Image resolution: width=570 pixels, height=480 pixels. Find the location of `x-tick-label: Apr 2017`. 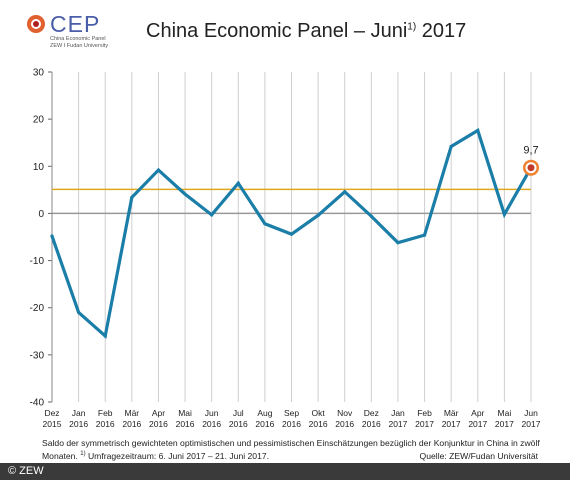

x-tick-label: Apr 2017 is located at coordinates (477, 418).